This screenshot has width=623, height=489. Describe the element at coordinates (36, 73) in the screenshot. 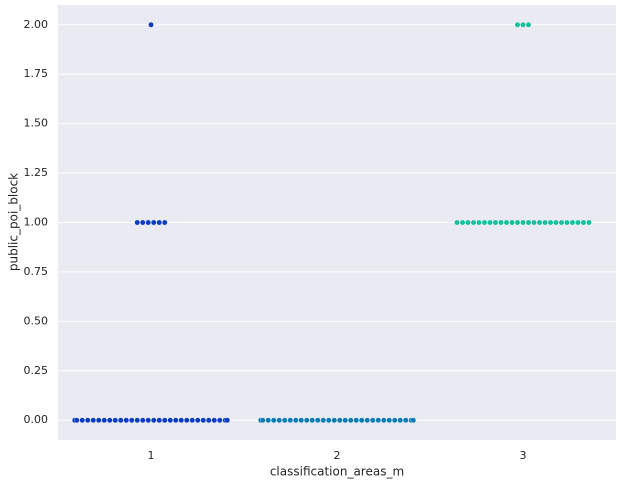

I see `y-tick-label: 1.75` at that location.